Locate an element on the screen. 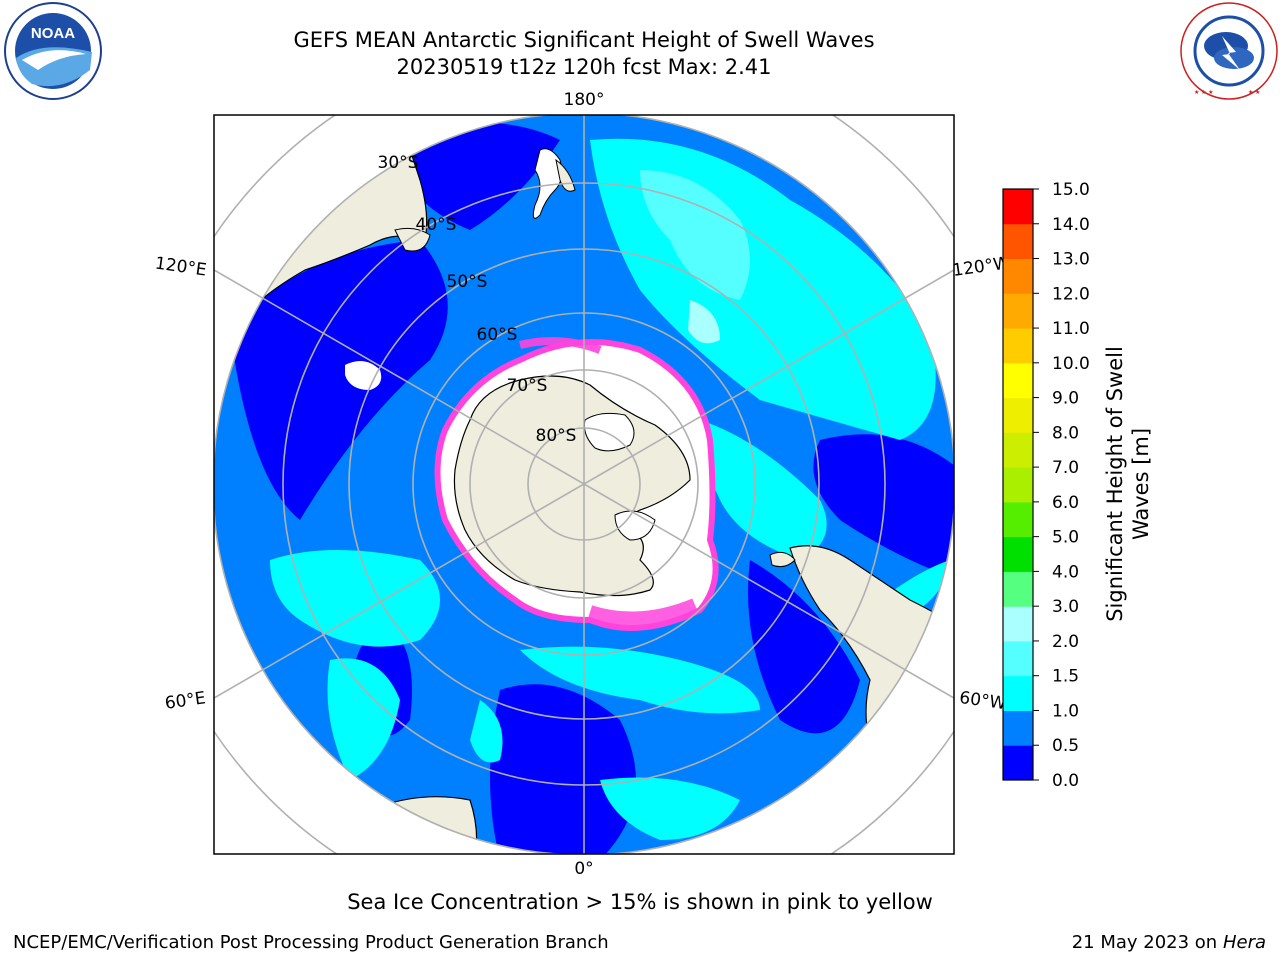  lon-label-0: 0° is located at coordinates (583, 869).